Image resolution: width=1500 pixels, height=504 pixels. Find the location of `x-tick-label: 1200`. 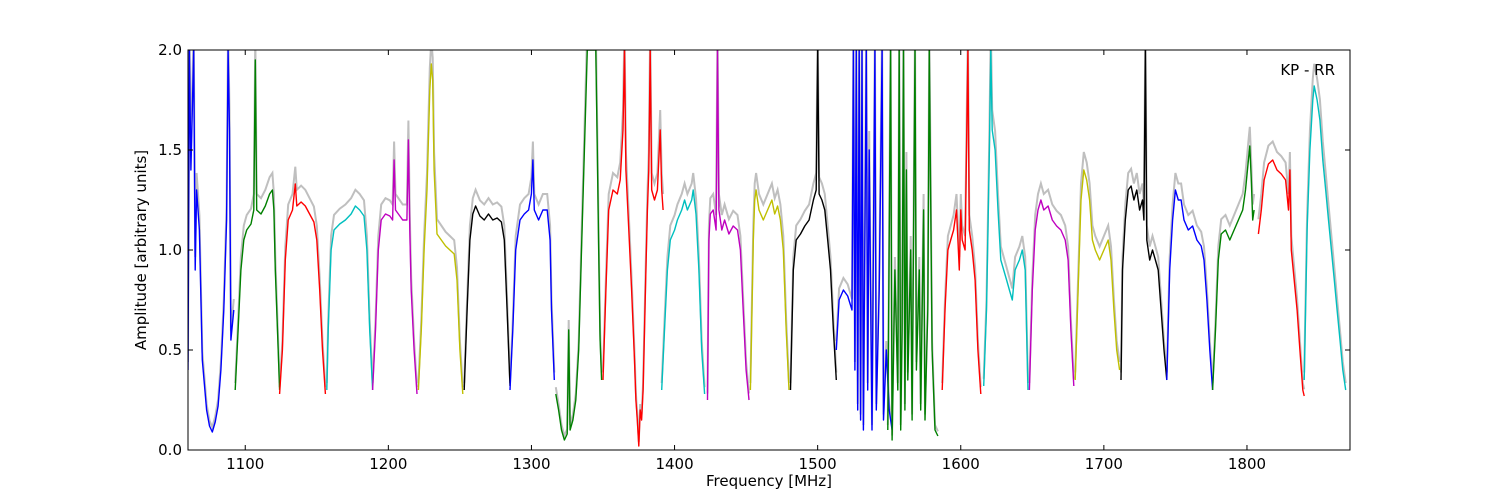

x-tick-label: 1200 is located at coordinates (388, 464).